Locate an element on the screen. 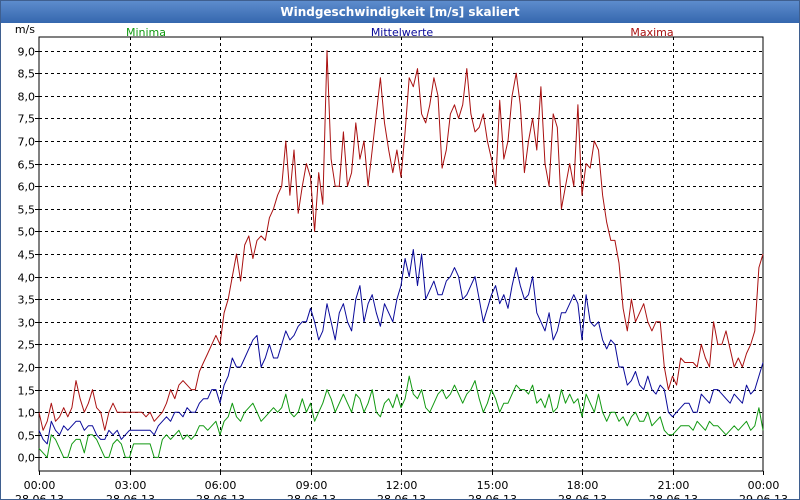 The image size is (800, 500). y-tick-label: 5,0 is located at coordinates (27, 232).